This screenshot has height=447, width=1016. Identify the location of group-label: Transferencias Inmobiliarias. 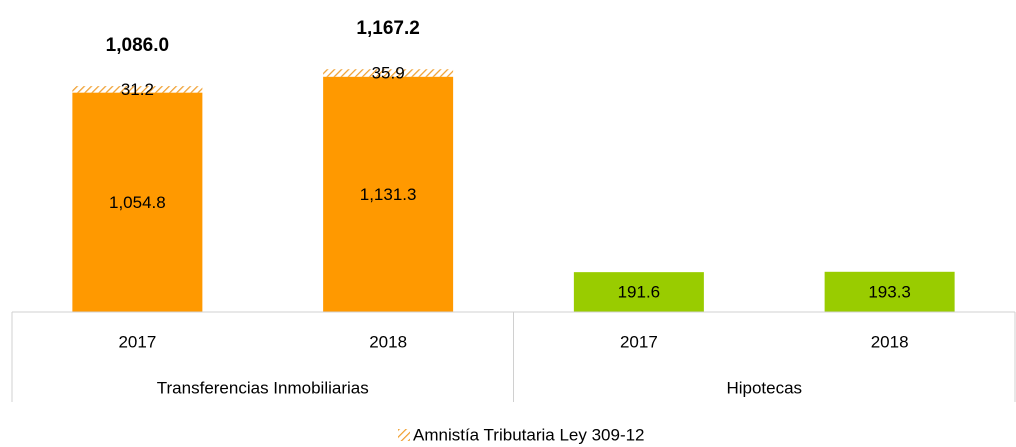
(263, 387).